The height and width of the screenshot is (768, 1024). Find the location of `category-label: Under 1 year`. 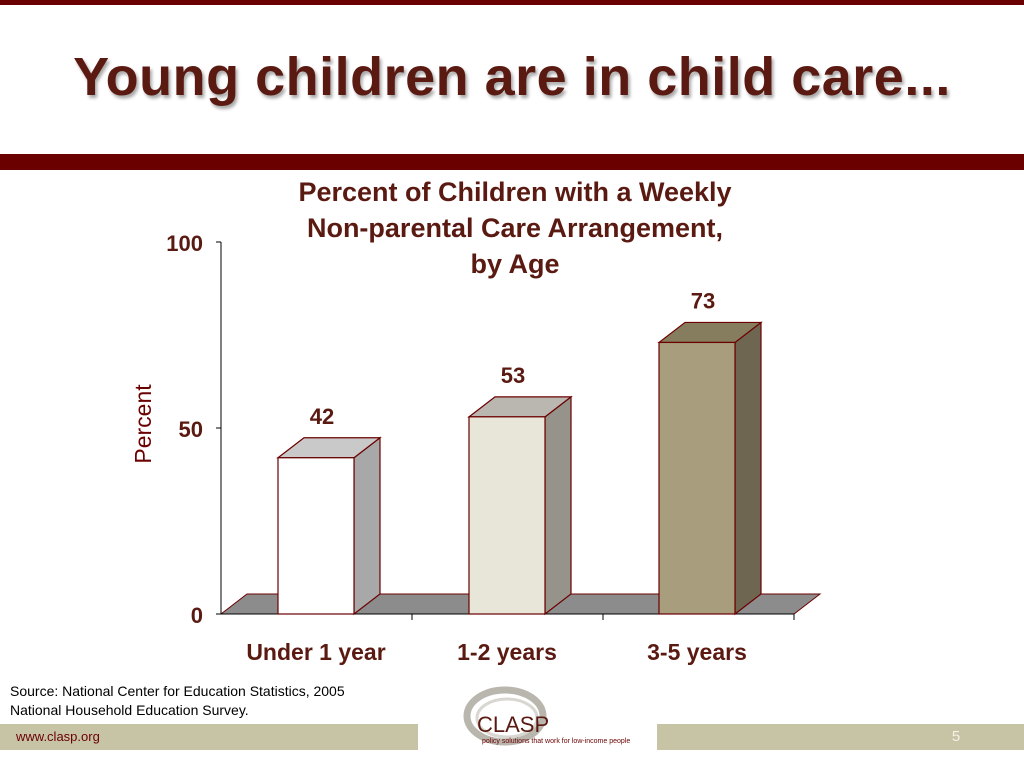

category-label: Under 1 year is located at coordinates (315, 652).